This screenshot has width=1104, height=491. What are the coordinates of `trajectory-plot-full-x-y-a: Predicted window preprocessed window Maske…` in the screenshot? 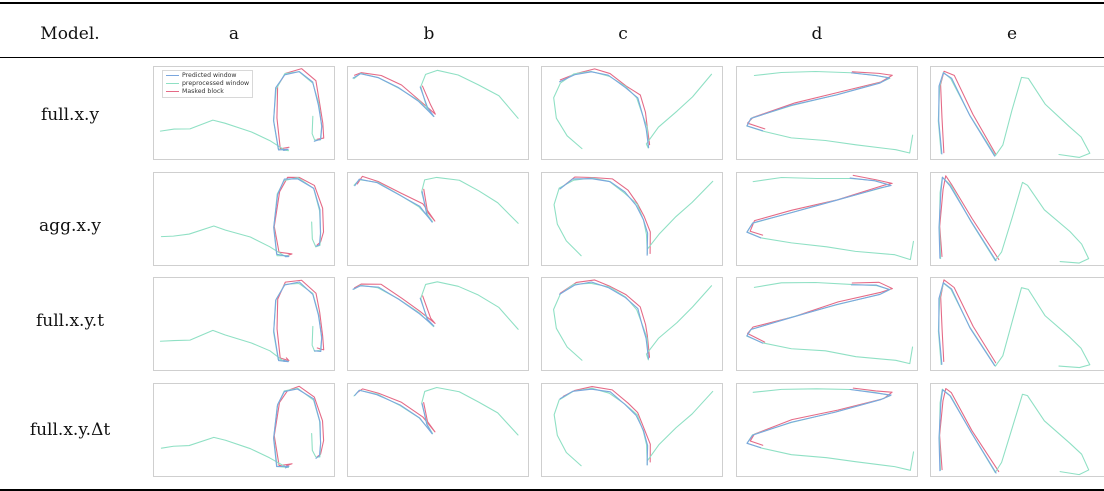 It's located at (244, 113).